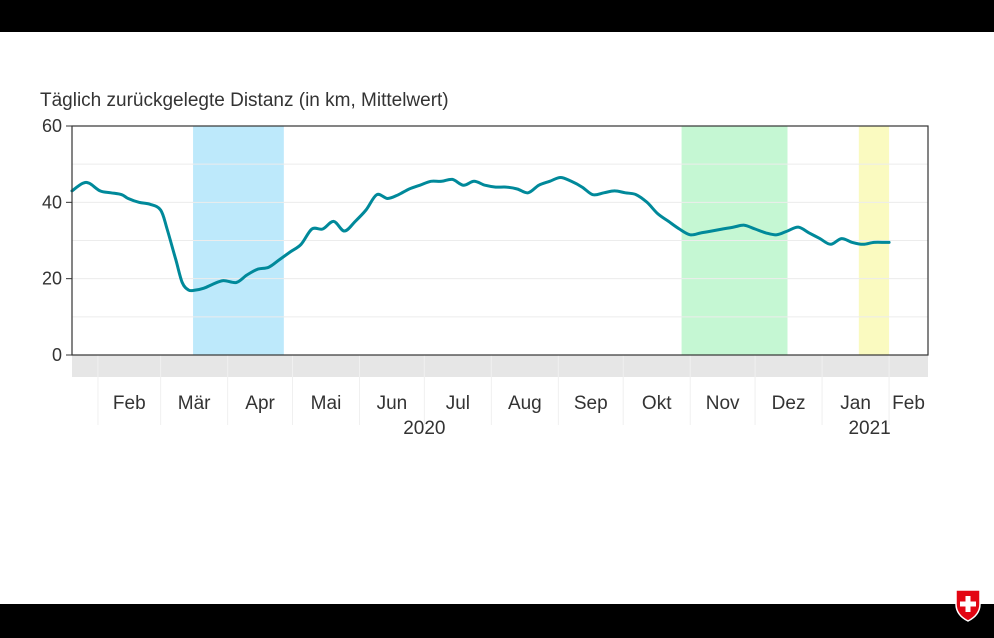 The height and width of the screenshot is (638, 994). Describe the element at coordinates (52, 126) in the screenshot. I see `y-tick-label: 60` at that location.